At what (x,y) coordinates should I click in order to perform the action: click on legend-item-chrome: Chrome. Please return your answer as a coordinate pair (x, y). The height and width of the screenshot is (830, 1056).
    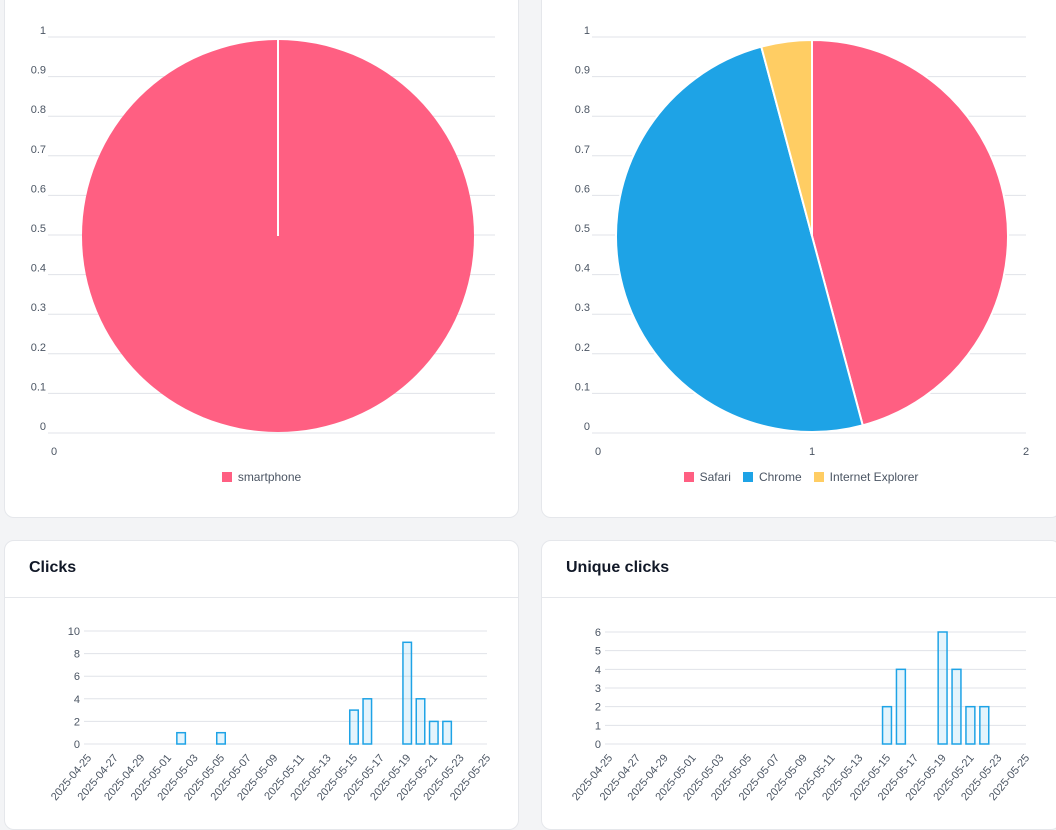
    Looking at the image, I should click on (772, 477).